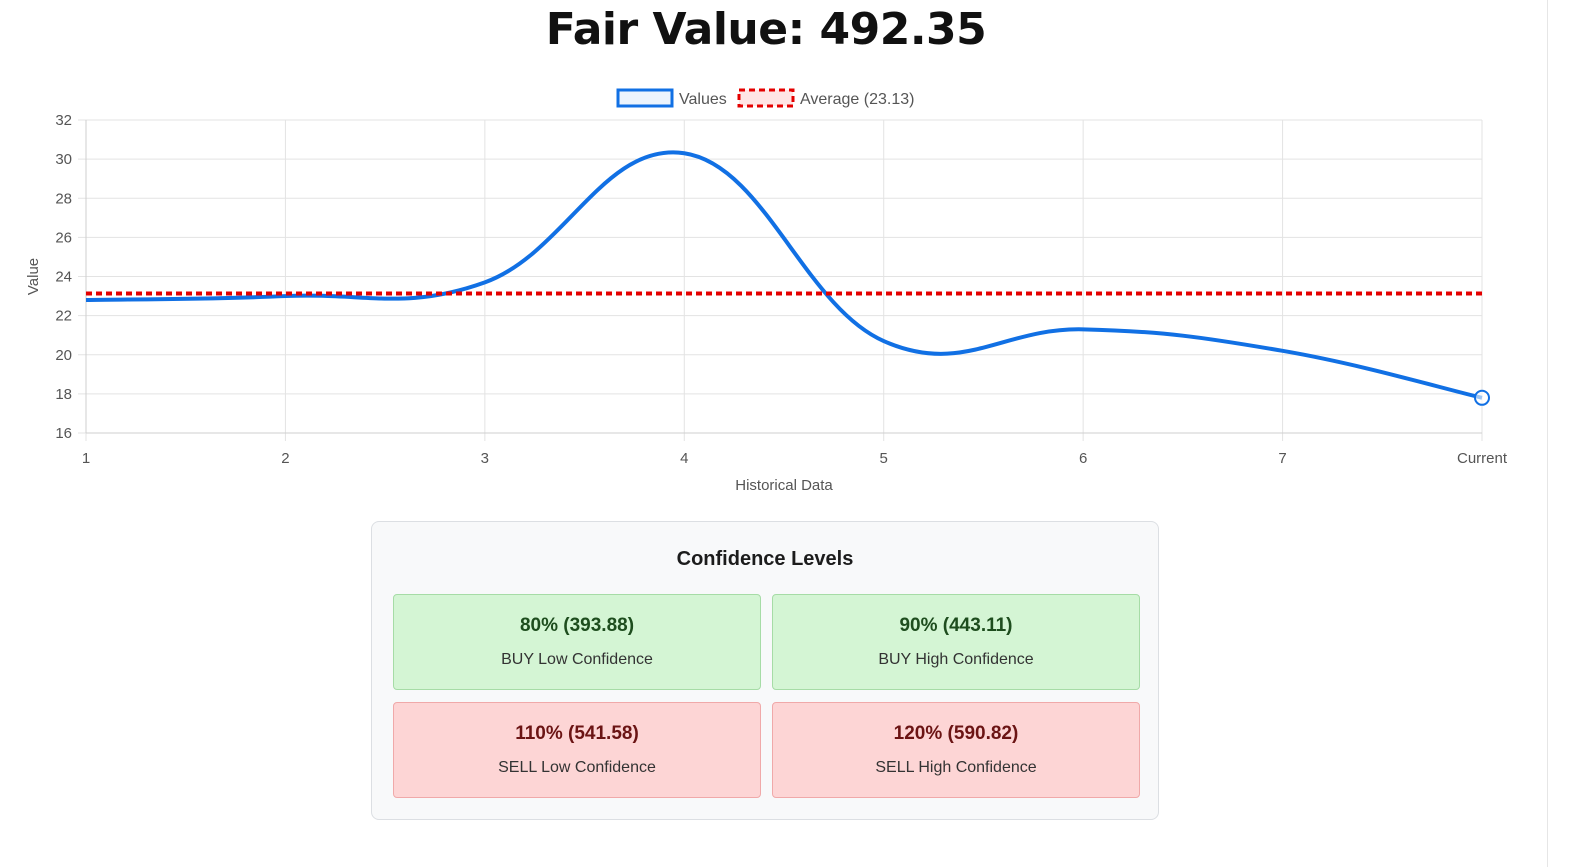  I want to click on y-tick-label: 16, so click(63, 433).